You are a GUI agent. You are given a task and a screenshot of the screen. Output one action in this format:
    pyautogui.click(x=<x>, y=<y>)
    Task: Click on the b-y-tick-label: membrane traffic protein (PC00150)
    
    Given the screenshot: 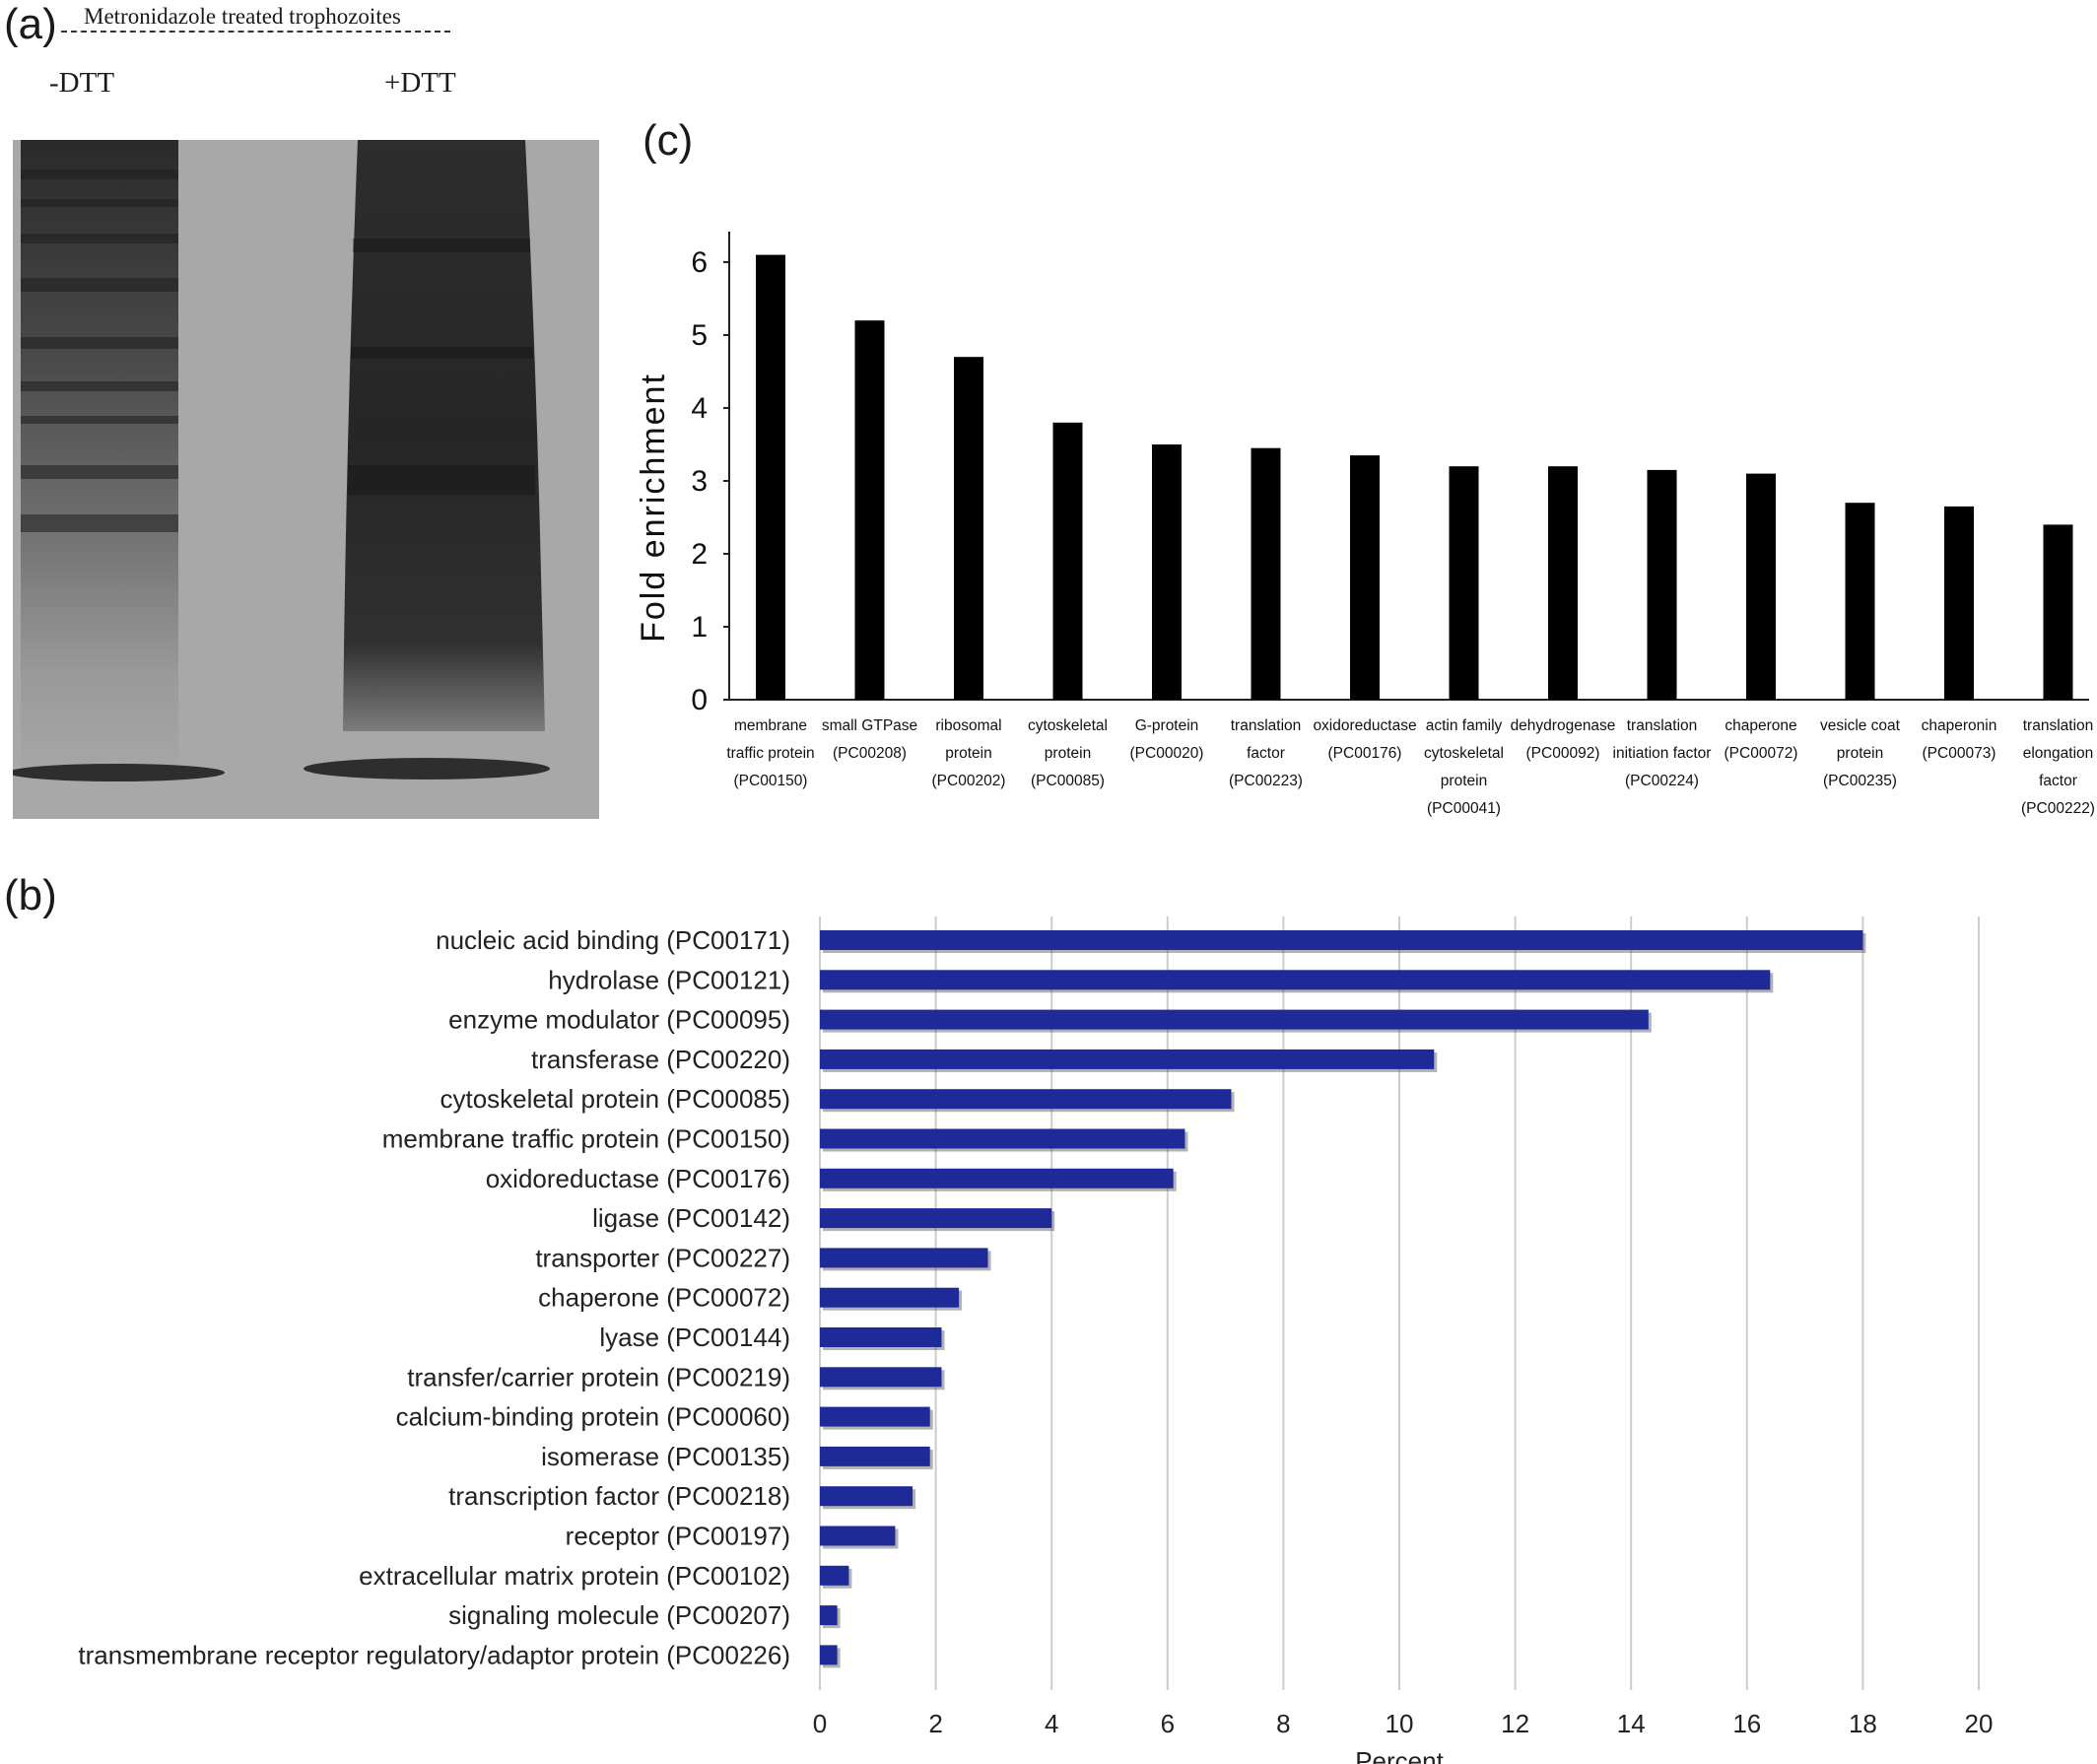 What is the action you would take?
    pyautogui.click(x=586, y=1139)
    